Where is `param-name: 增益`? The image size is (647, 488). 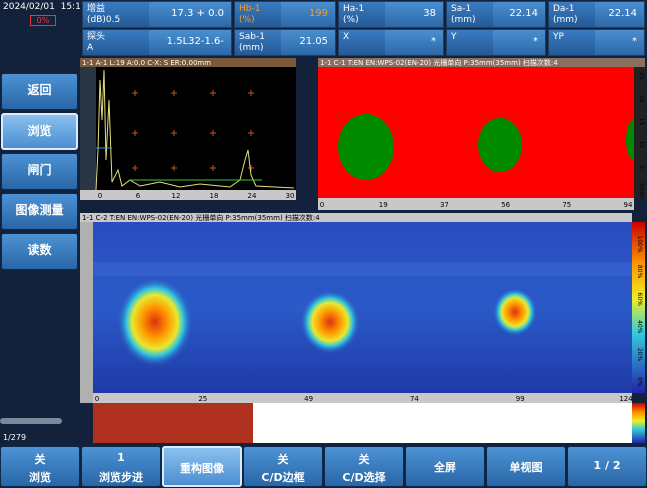 param-name: 增益 is located at coordinates (96, 9).